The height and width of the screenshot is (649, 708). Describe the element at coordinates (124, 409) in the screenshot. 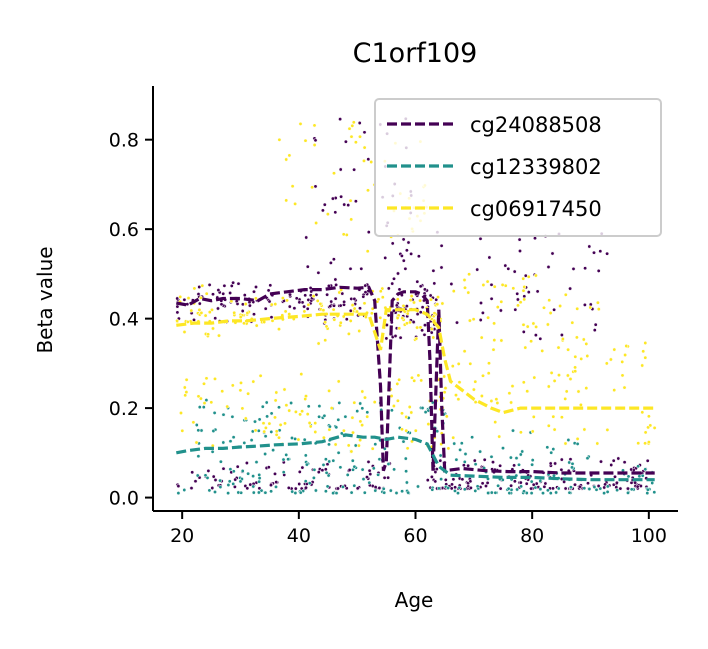

I see `y-tick-label: 0.2` at that location.